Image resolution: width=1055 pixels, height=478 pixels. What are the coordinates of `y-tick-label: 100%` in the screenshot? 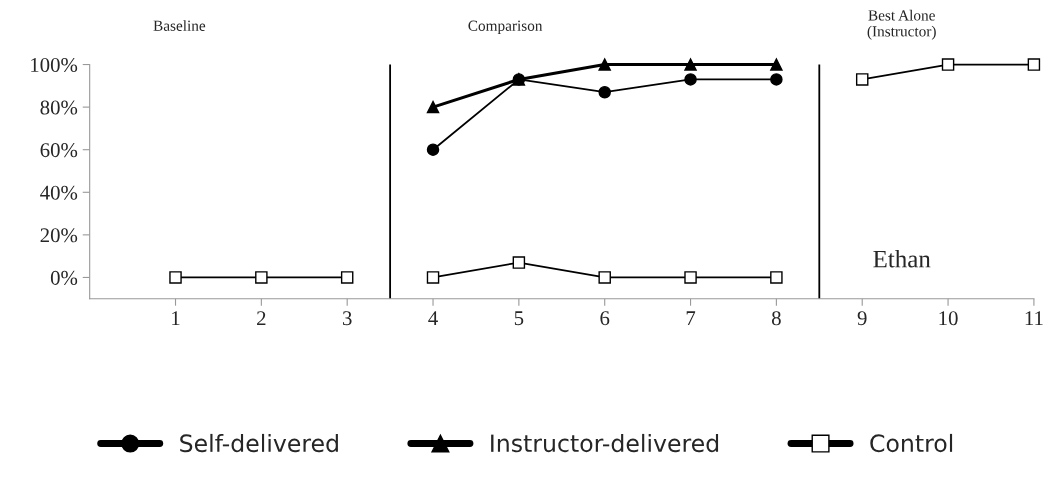 It's located at (54, 65).